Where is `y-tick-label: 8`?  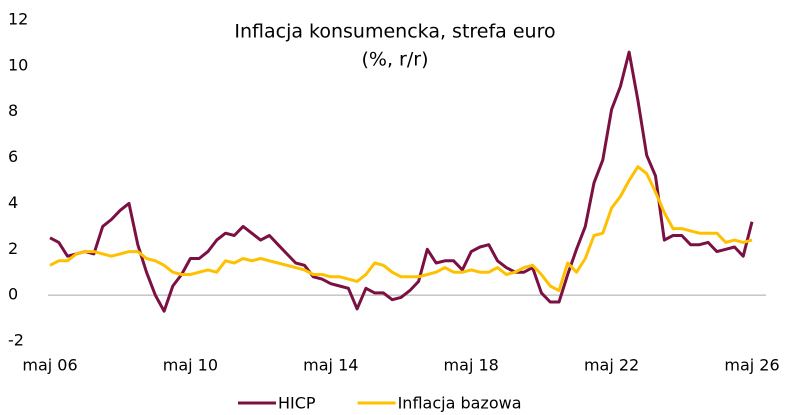
y-tick-label: 8 is located at coordinates (13, 110).